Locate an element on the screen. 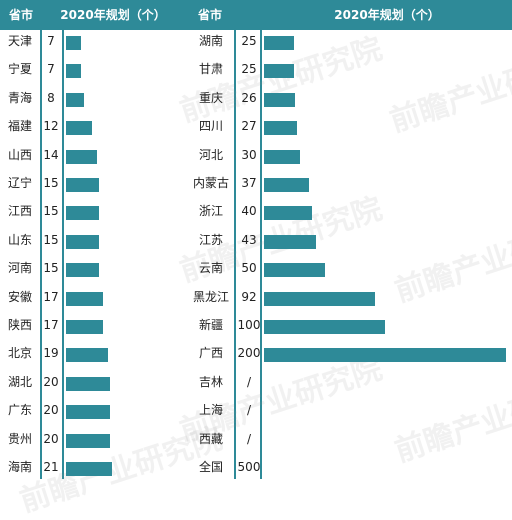 This screenshot has height=520, width=512. left-province-label: 山东 is located at coordinates (19, 239).